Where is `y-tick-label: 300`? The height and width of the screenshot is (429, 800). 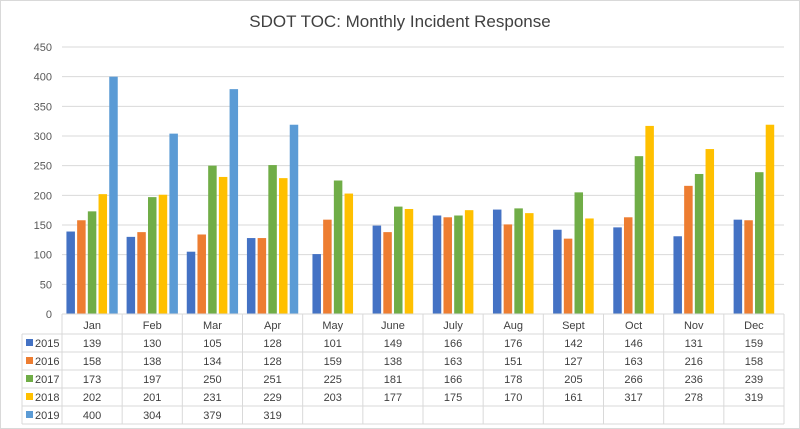 y-tick-label: 300 is located at coordinates (43, 137).